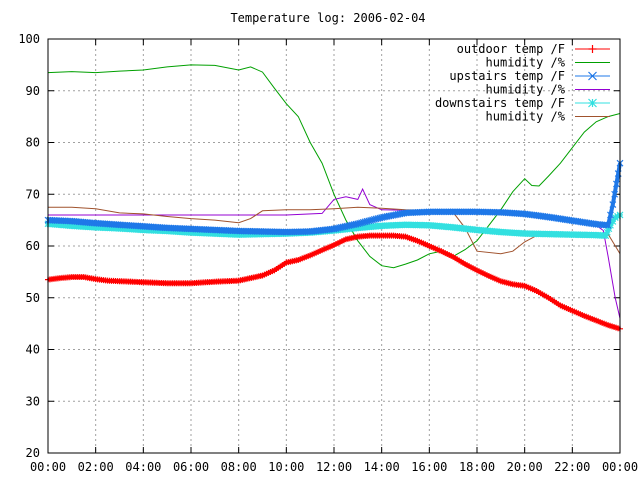 The height and width of the screenshot is (480, 640). I want to click on y-tick-label: 70, so click(33, 194).